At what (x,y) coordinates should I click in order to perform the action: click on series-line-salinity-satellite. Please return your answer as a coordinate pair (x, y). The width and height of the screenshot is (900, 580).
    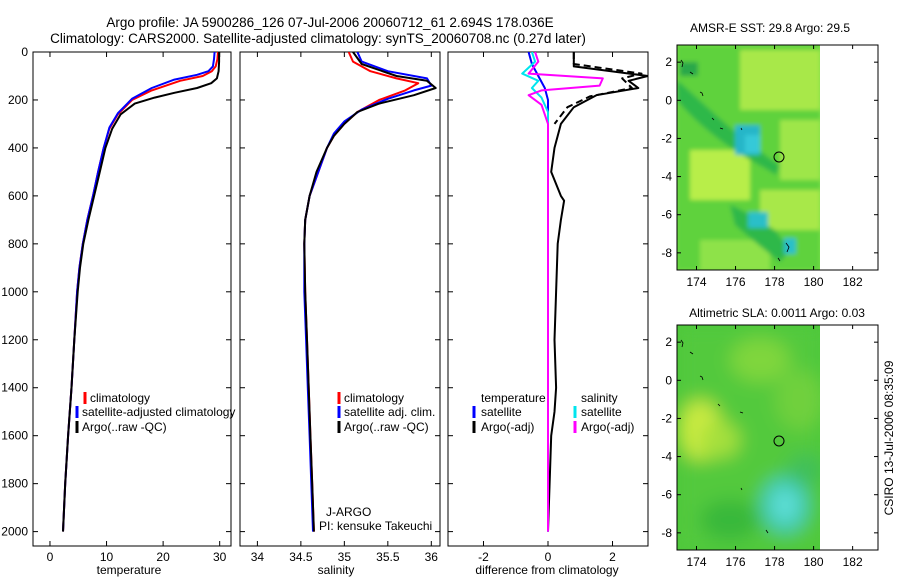
    Looking at the image, I should click on (535, 292).